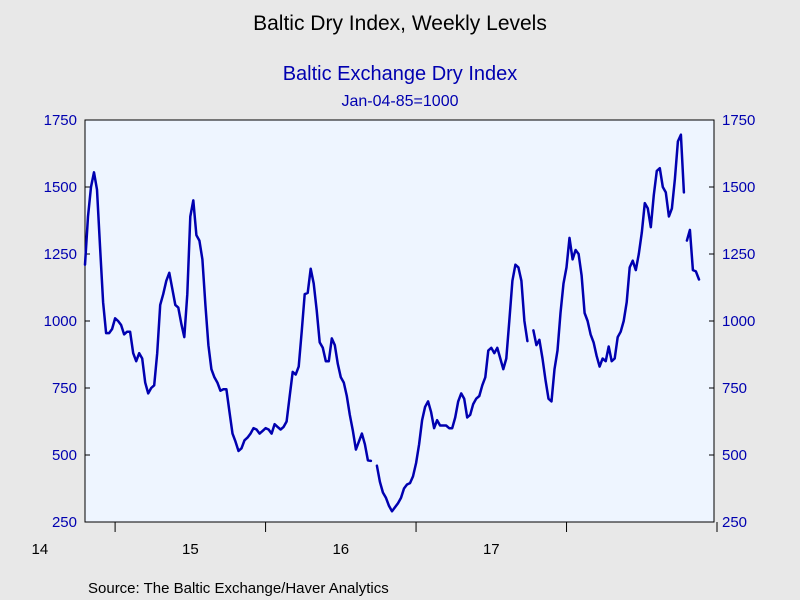 The width and height of the screenshot is (800, 600). I want to click on x-tick-label: 15, so click(190, 549).